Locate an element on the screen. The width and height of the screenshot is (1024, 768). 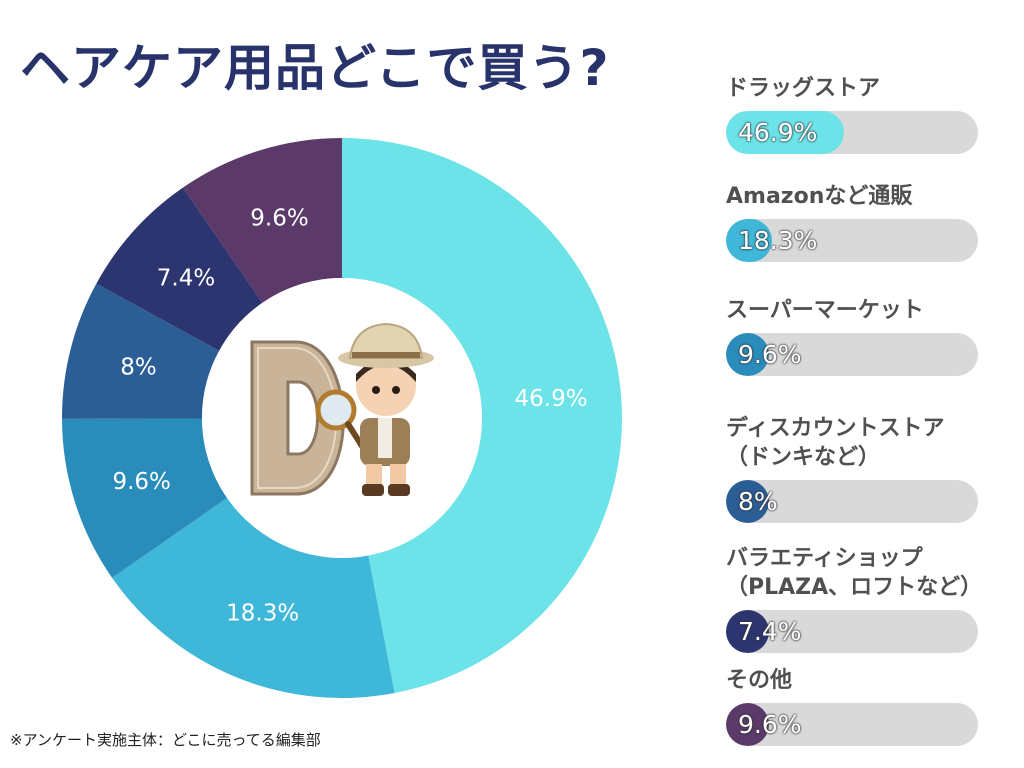
bar-track: 7.4% is located at coordinates (852, 631).